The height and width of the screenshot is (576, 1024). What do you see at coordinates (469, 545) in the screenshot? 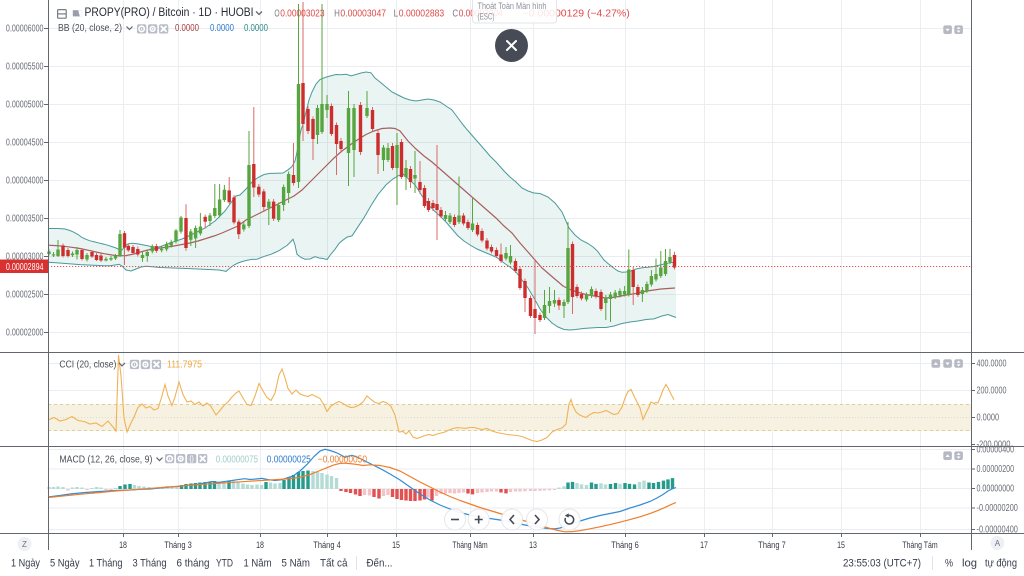
I see `svg-text: Tháng Năm` at bounding box center [469, 545].